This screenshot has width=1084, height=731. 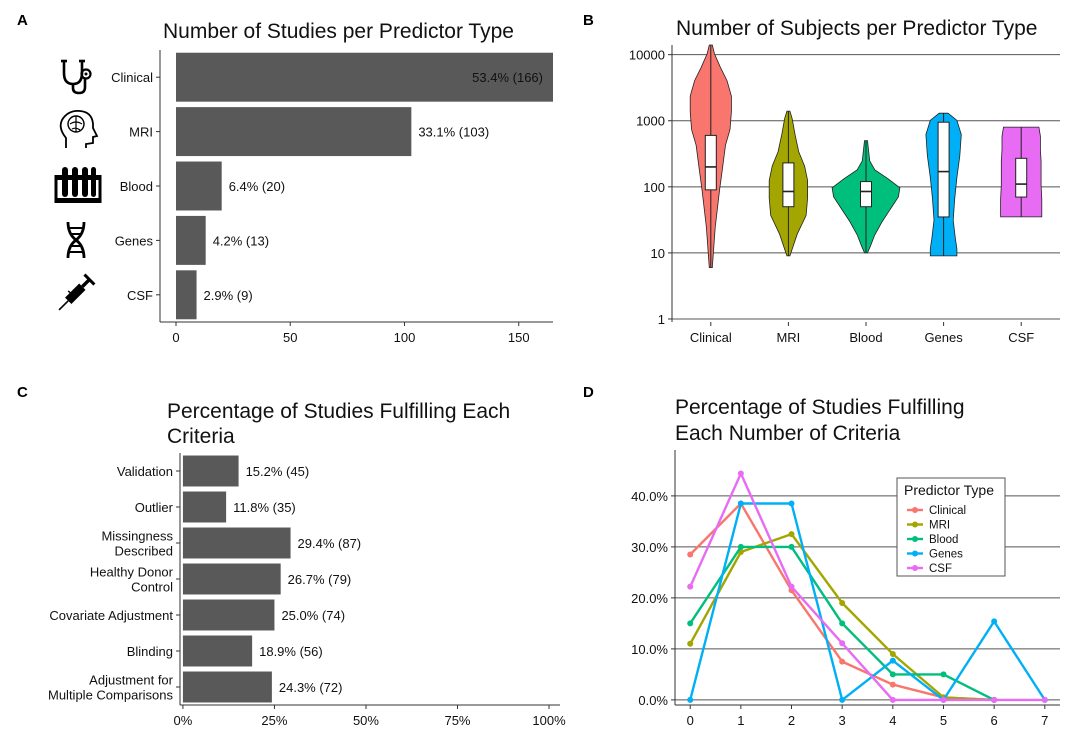 I want to click on chart-c-data-label: 18.9% (56), so click(x=291, y=651).